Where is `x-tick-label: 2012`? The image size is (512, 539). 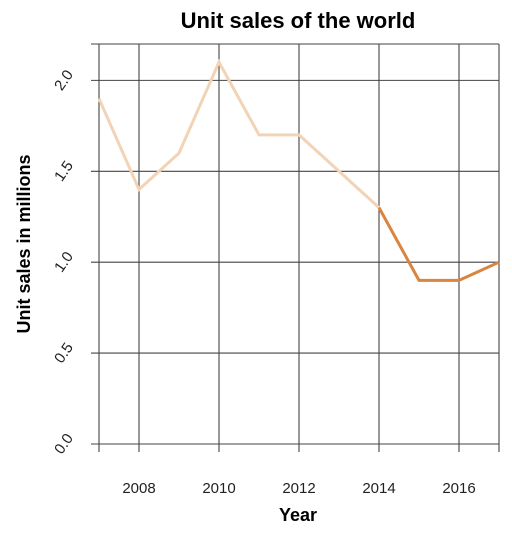
x-tick-label: 2012 is located at coordinates (298, 488).